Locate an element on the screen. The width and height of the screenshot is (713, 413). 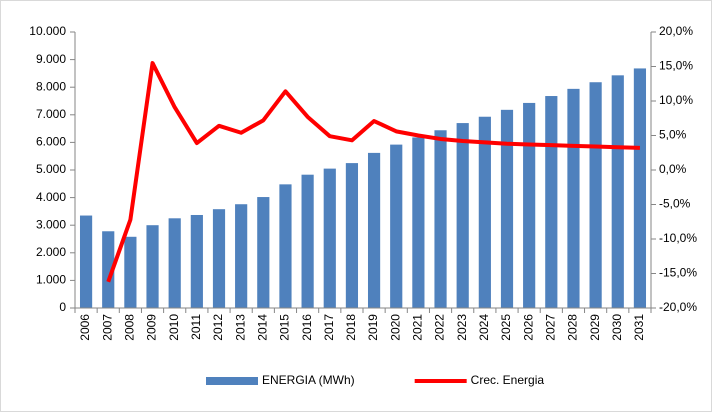
y-tick-label: 4.000 is located at coordinates (51, 197).